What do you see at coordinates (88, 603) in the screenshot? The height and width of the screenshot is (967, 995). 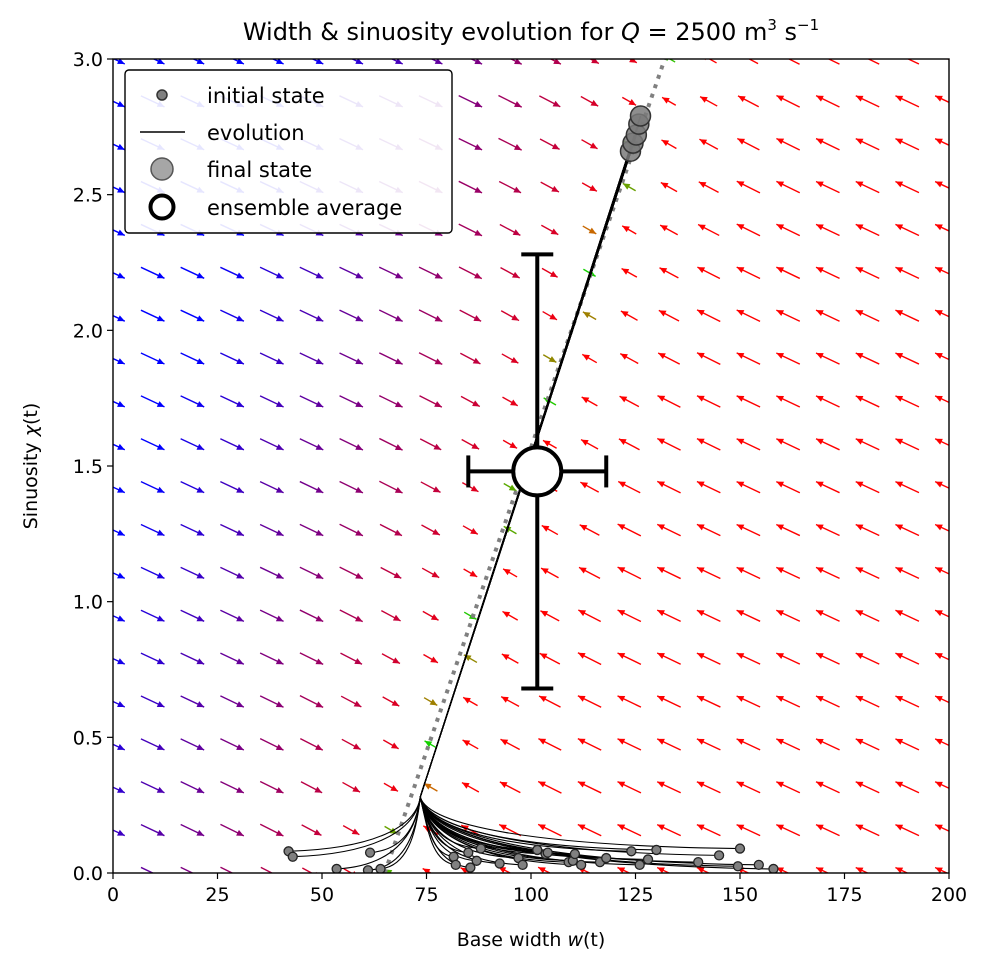 I see `y-tick-label: 1.0` at bounding box center [88, 603].